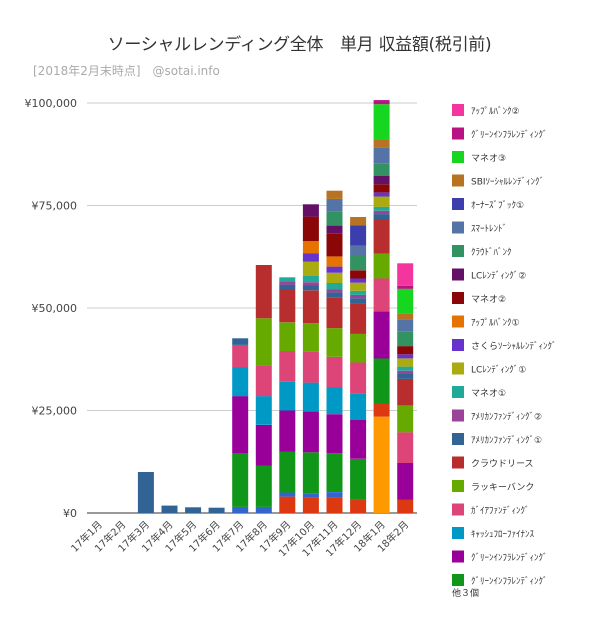  Describe the element at coordinates (502, 464) in the screenshot. I see `legend-label: クラウドリース` at that location.